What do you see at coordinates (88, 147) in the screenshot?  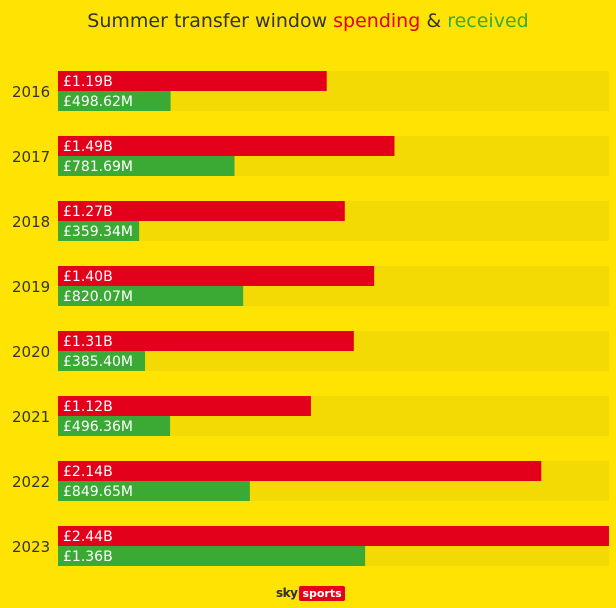 I see `spending-label: £1.49B` at bounding box center [88, 147].